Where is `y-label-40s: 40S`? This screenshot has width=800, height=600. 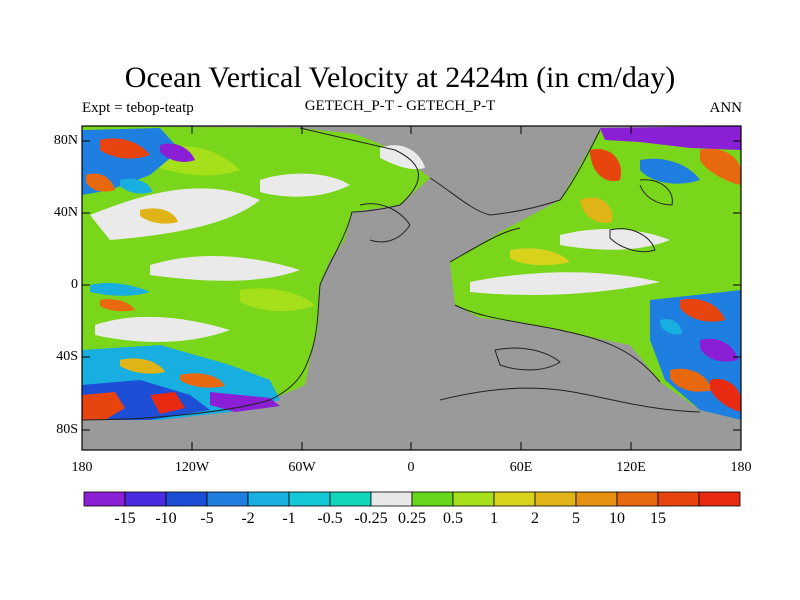
y-label-40s: 40S is located at coordinates (67, 356).